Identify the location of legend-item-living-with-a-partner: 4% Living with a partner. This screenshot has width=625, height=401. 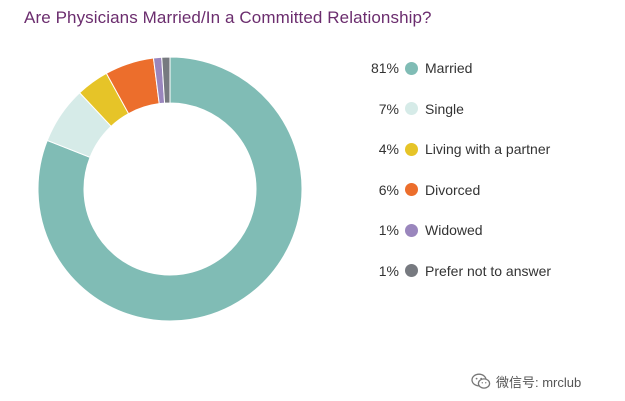
(486, 149).